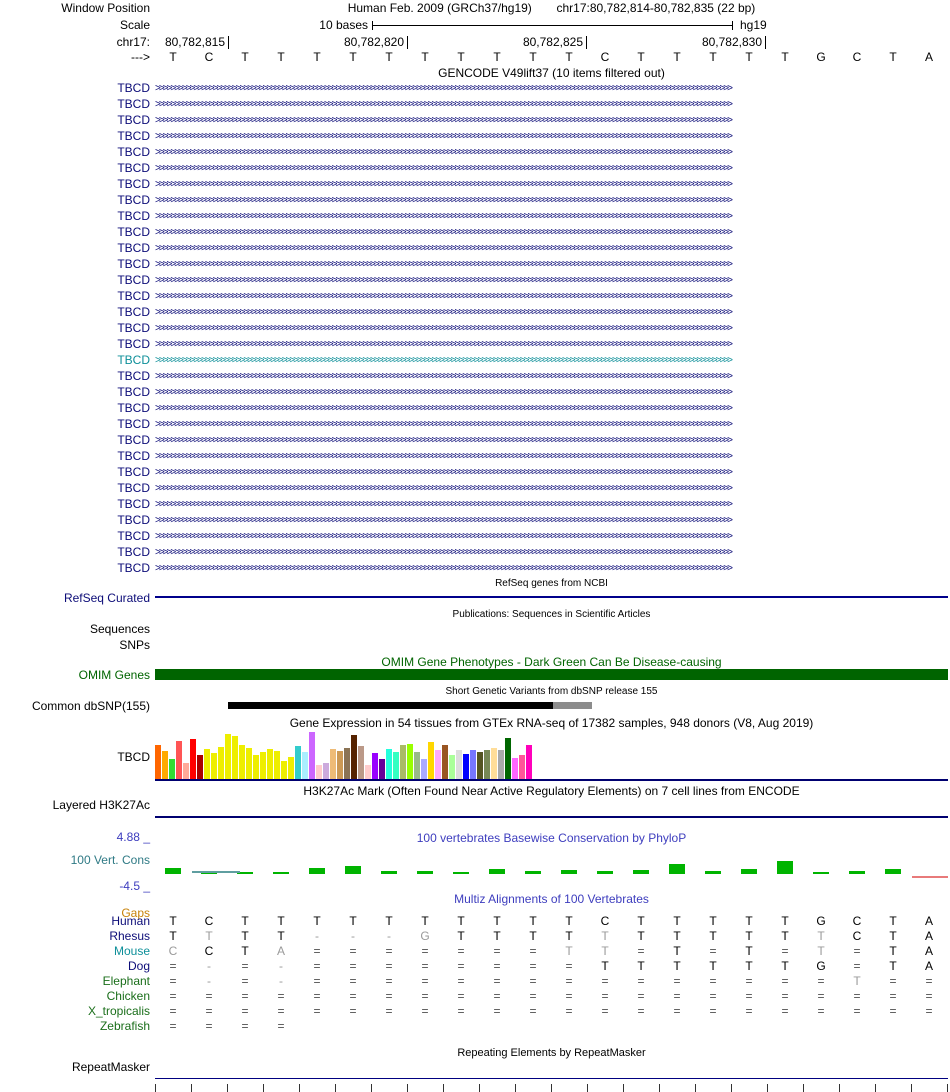 The height and width of the screenshot is (1092, 950). Describe the element at coordinates (135, 913) in the screenshot. I see `gaps-label: Gaps` at that location.